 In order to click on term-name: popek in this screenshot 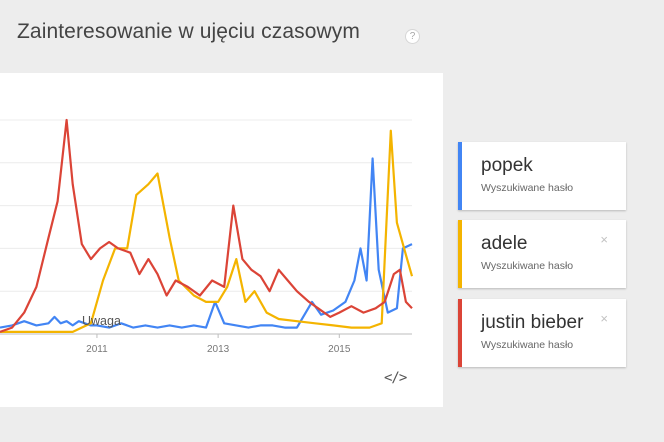, I will do `click(507, 165)`.